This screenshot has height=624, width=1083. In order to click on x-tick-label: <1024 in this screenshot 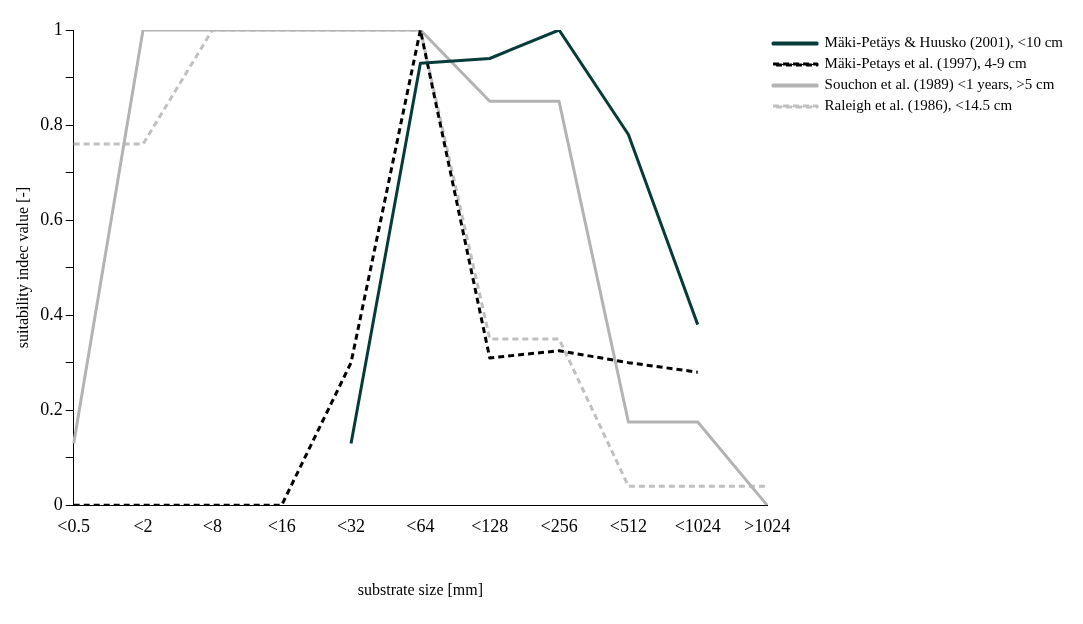, I will do `click(697, 525)`.